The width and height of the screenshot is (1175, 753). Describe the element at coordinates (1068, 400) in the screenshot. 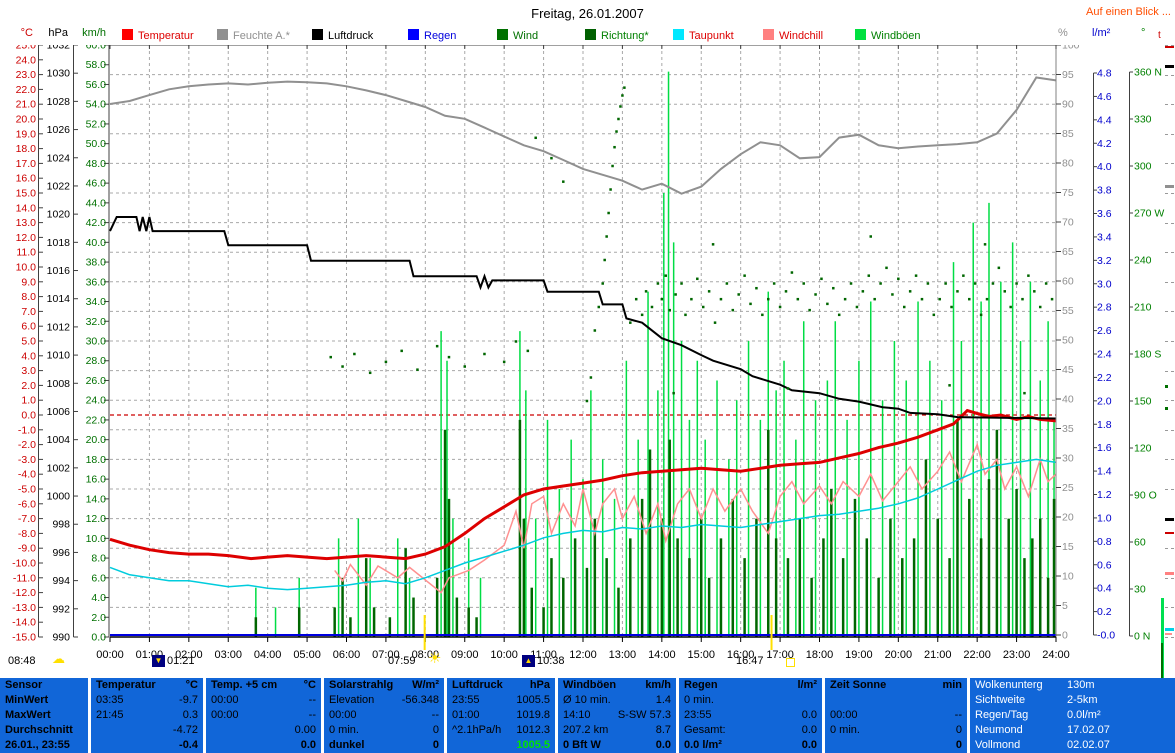

I see `axis-label-pct: 40` at that location.